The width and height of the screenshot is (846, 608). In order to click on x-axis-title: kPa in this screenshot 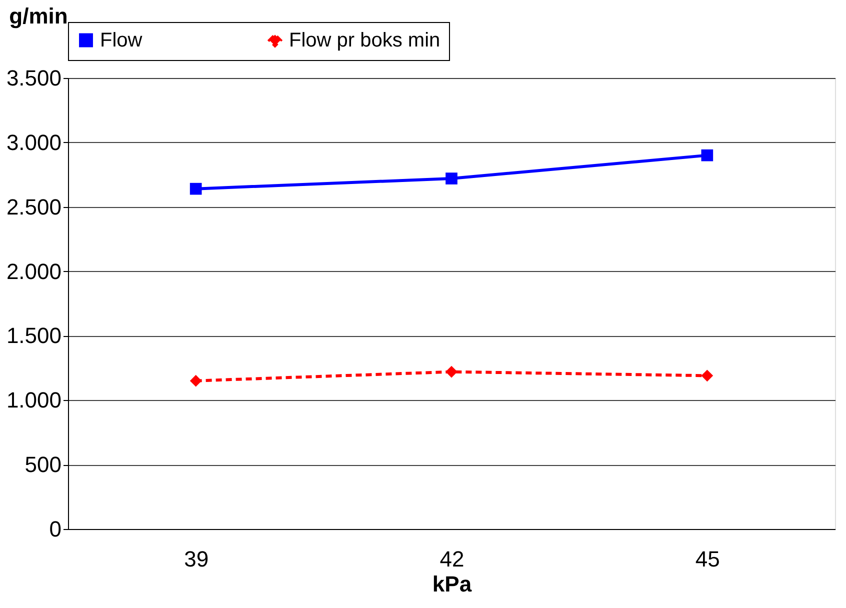, I will do `click(452, 584)`.